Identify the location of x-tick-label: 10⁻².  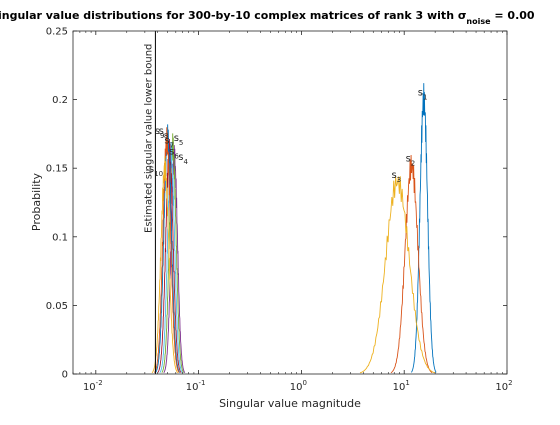
(93, 386).